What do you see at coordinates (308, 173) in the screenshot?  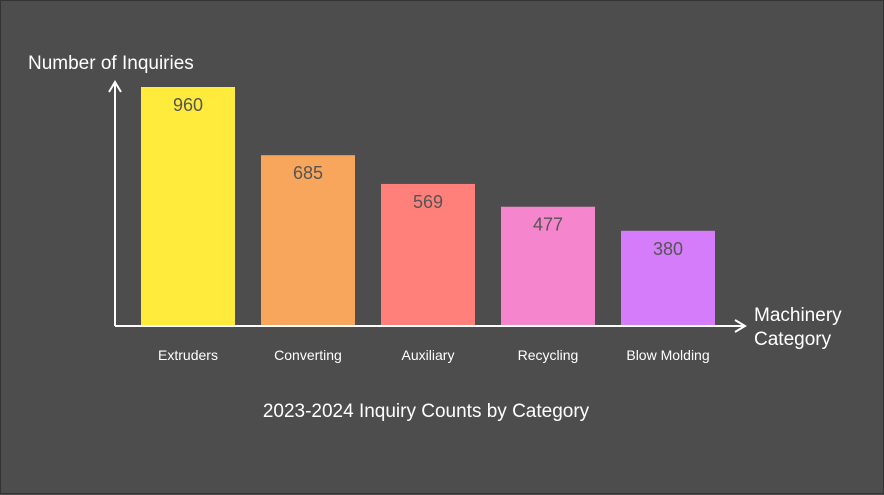 I see `value-label-converting: 685` at bounding box center [308, 173].